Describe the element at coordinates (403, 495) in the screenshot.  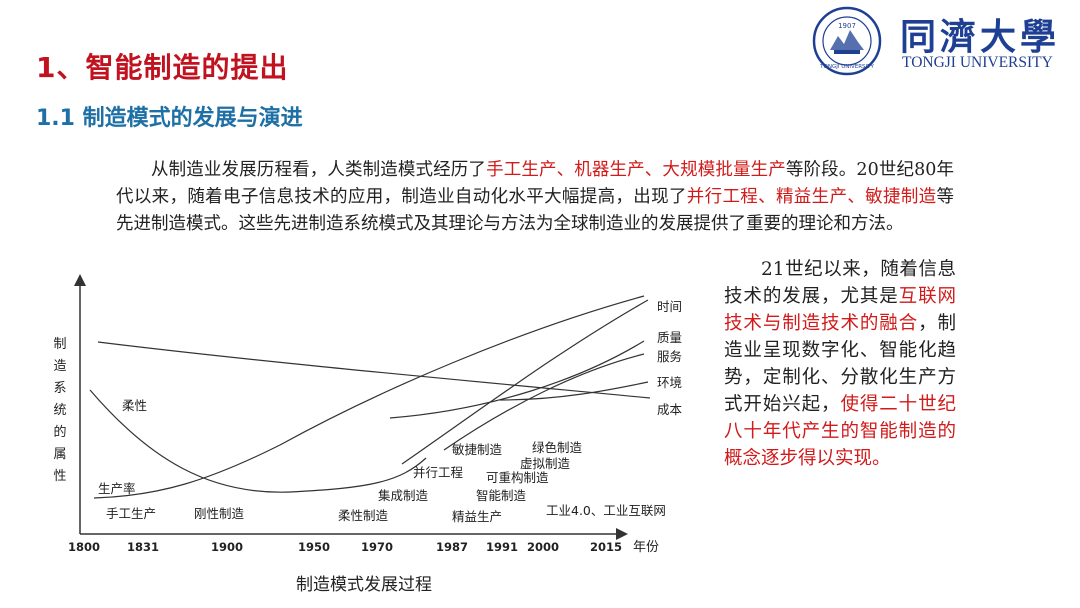
I see `mode-label-integrated: 集成制造` at that location.